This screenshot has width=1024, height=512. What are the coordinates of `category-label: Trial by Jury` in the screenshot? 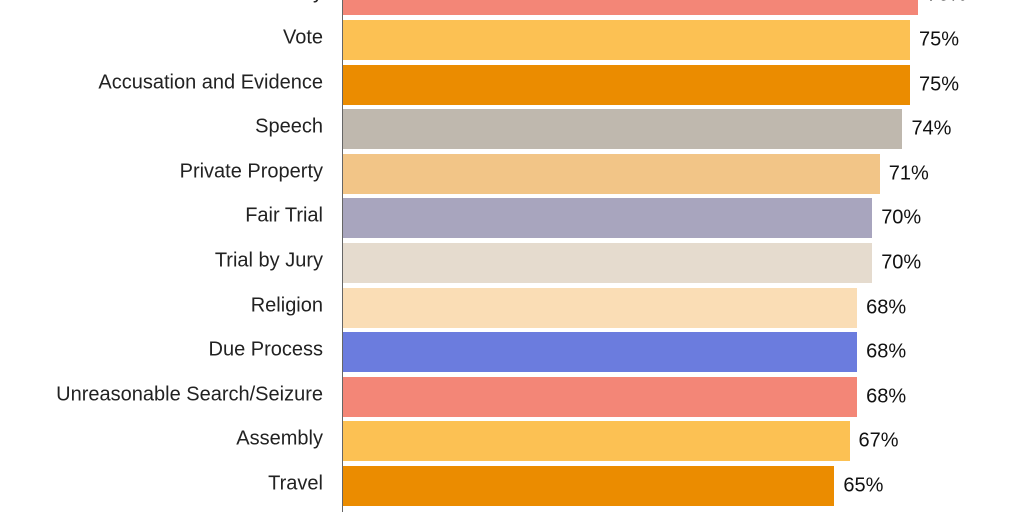 It's located at (268, 260).